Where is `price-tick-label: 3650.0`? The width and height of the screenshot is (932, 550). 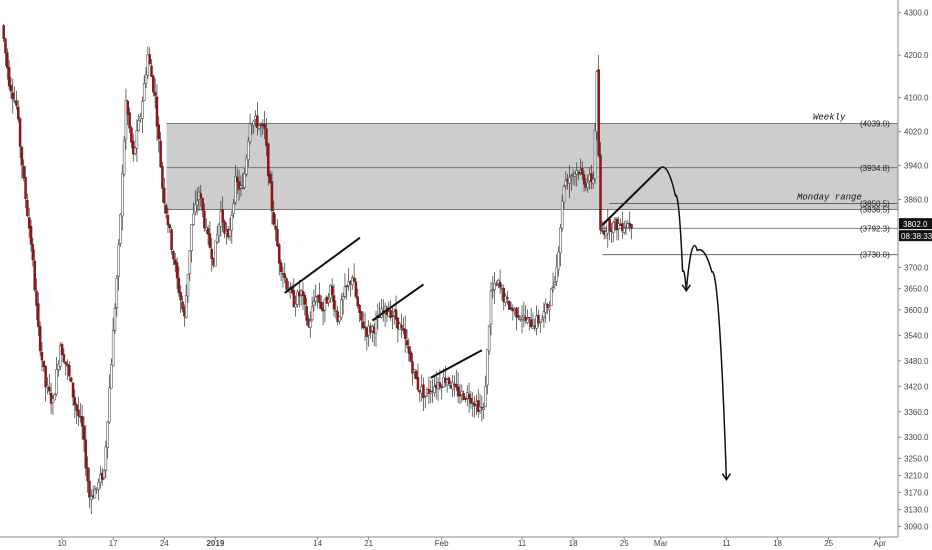
price-tick-label: 3650.0 is located at coordinates (916, 289).